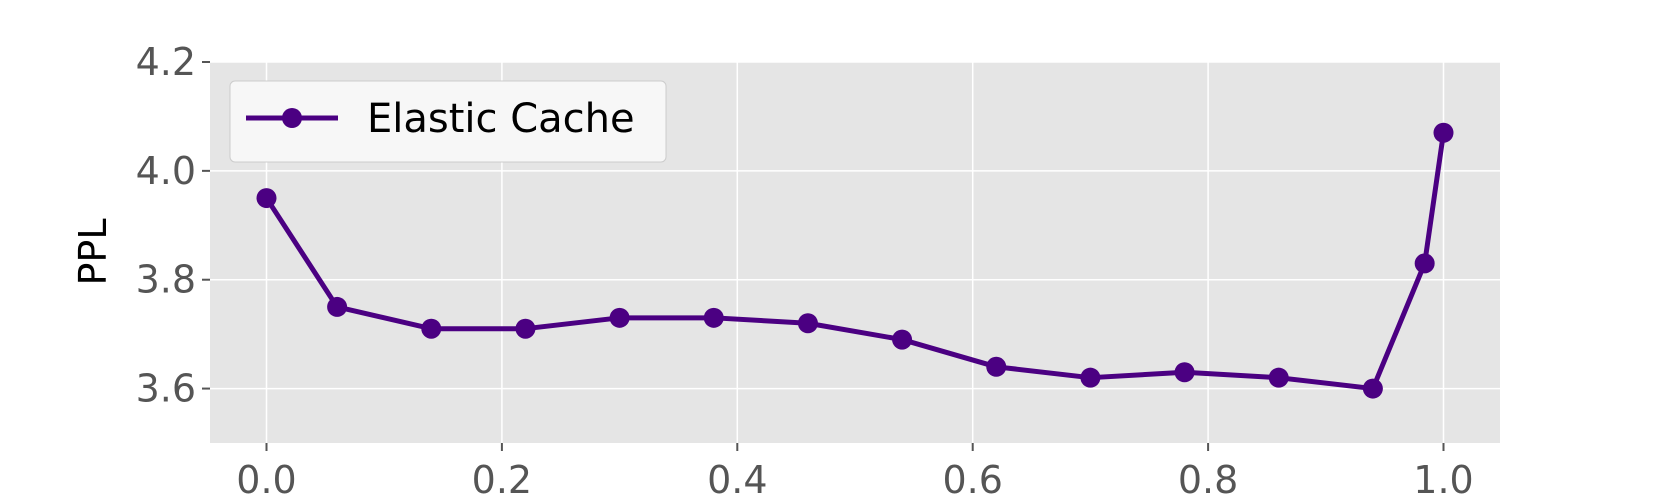 The image size is (1661, 498). What do you see at coordinates (501, 119) in the screenshot?
I see `legend-label: Elastic Cache` at bounding box center [501, 119].